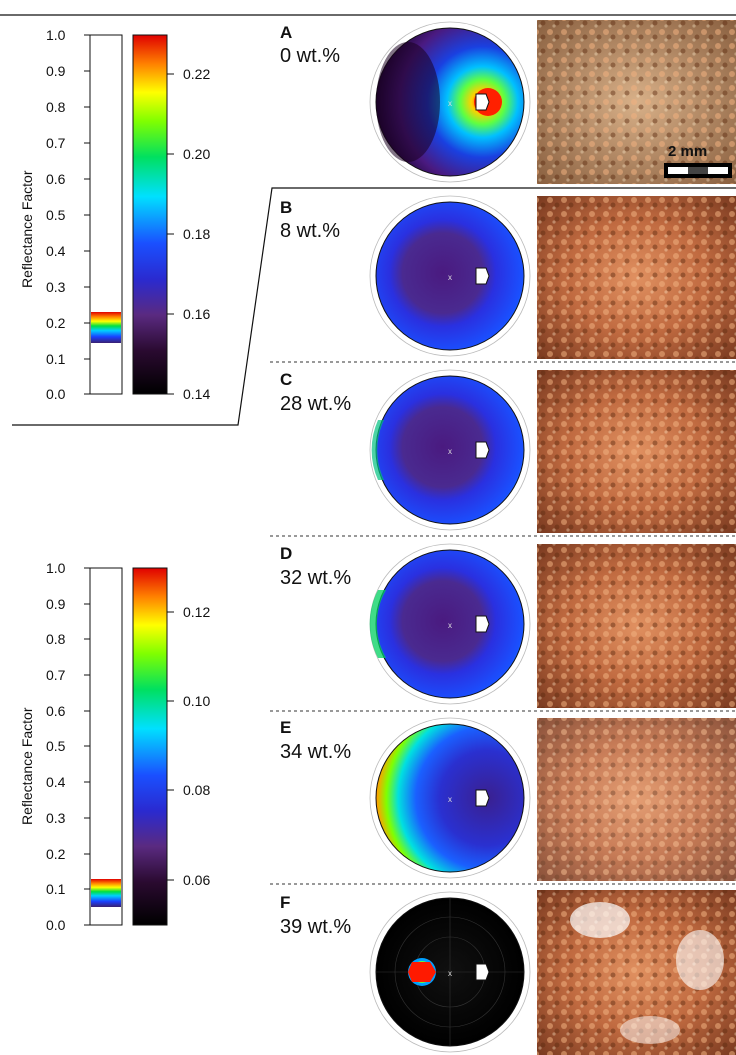 This screenshot has width=736, height=1055. What do you see at coordinates (87, 746) in the screenshot?
I see `bottom-scale-left-ticks` at bounding box center [87, 746].